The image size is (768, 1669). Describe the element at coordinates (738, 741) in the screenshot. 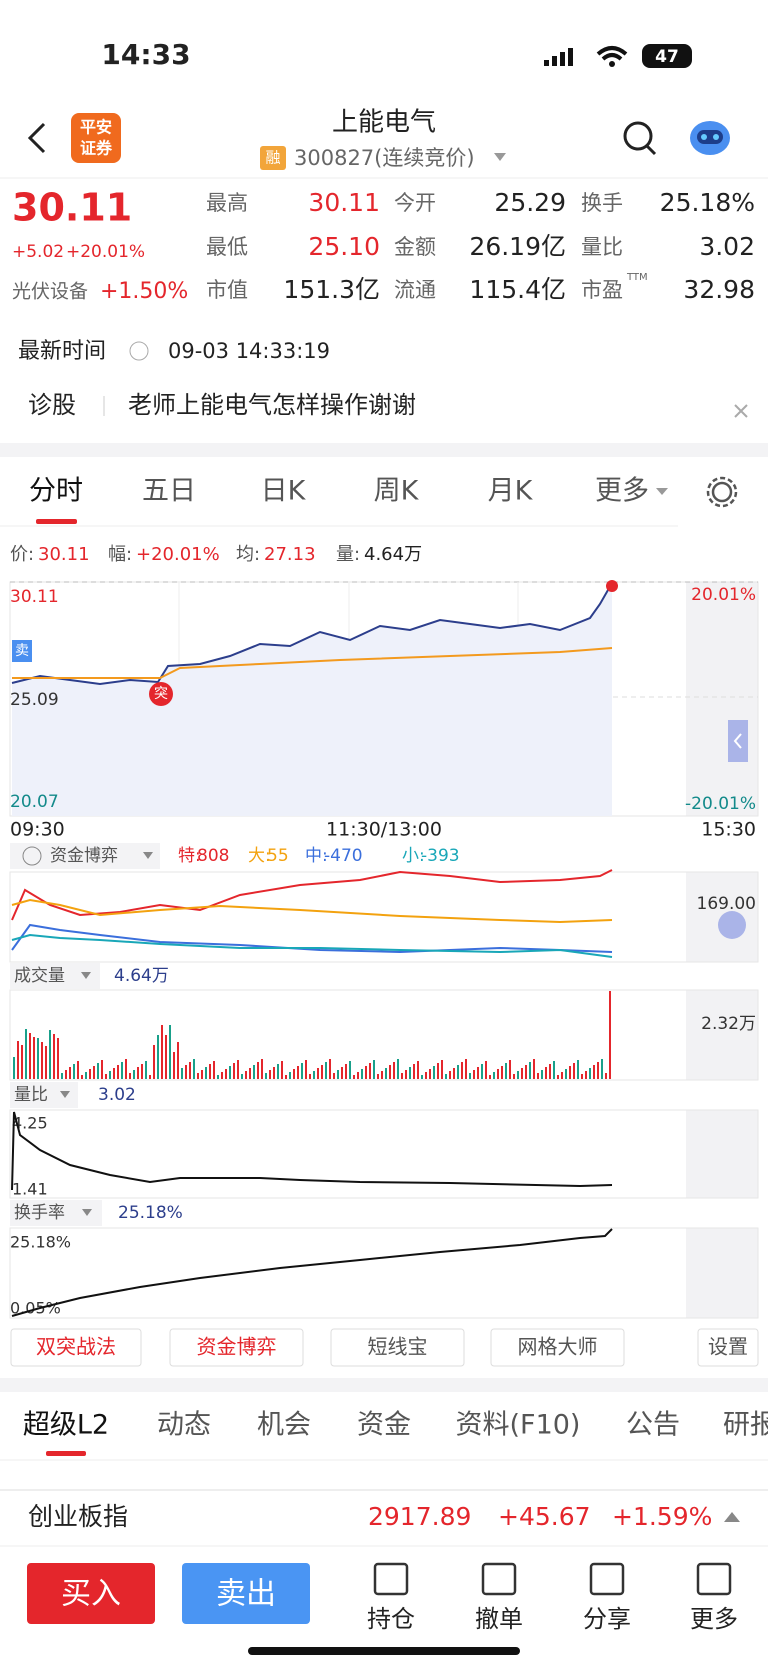

I see `collapse-button` at that location.